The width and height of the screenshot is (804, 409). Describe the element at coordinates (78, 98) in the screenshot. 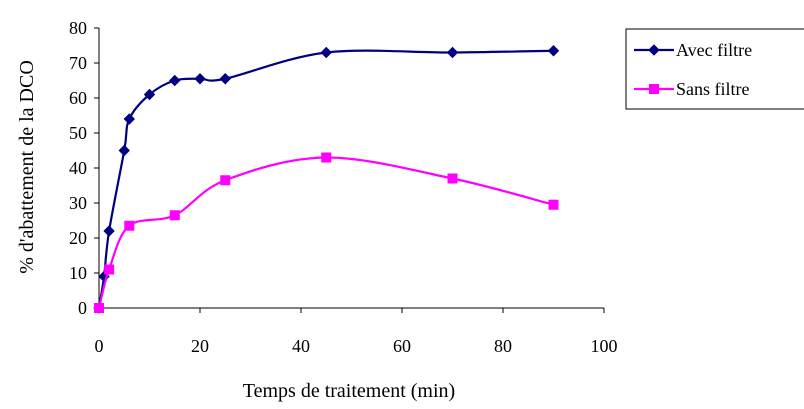

I see `y-tick-label: 60` at that location.